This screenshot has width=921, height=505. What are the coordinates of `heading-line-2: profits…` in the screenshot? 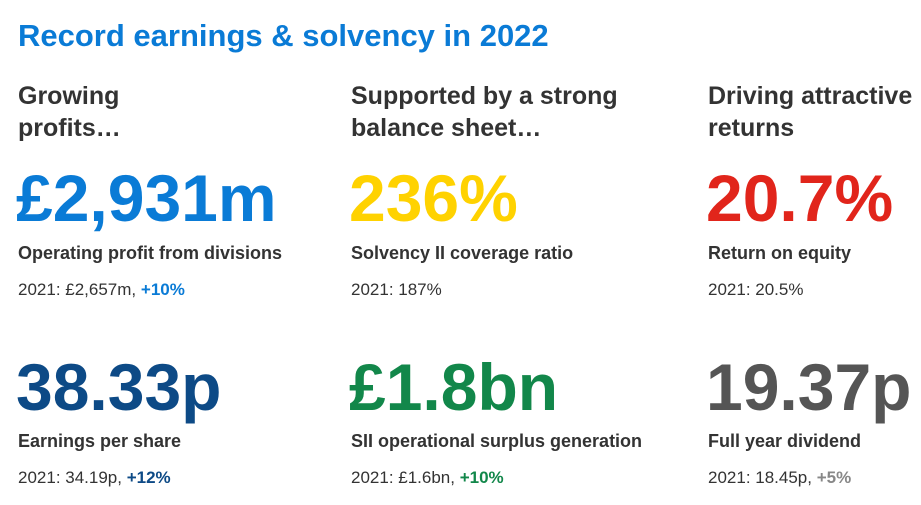 It's located at (69, 128).